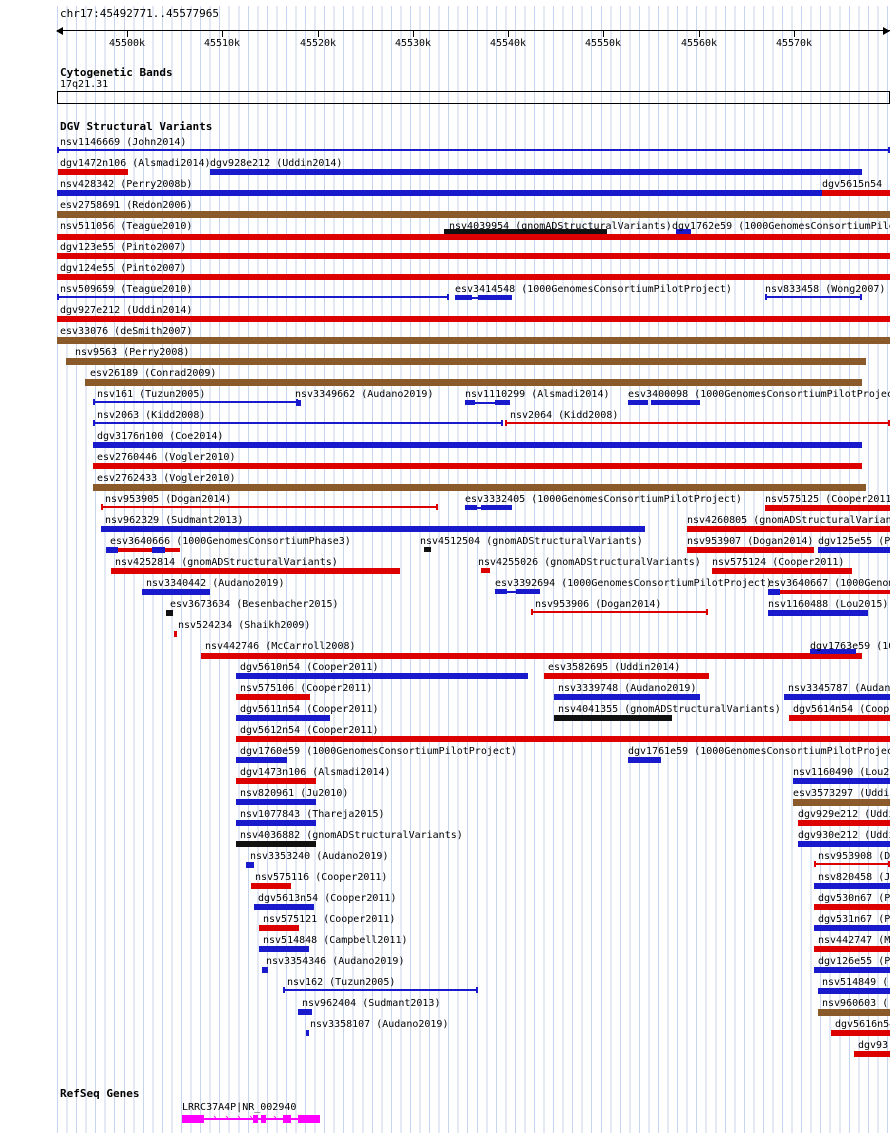 Image resolution: width=890 pixels, height=1133 pixels. I want to click on variant-label: nsv3345787 (Audano2019), so click(839, 688).